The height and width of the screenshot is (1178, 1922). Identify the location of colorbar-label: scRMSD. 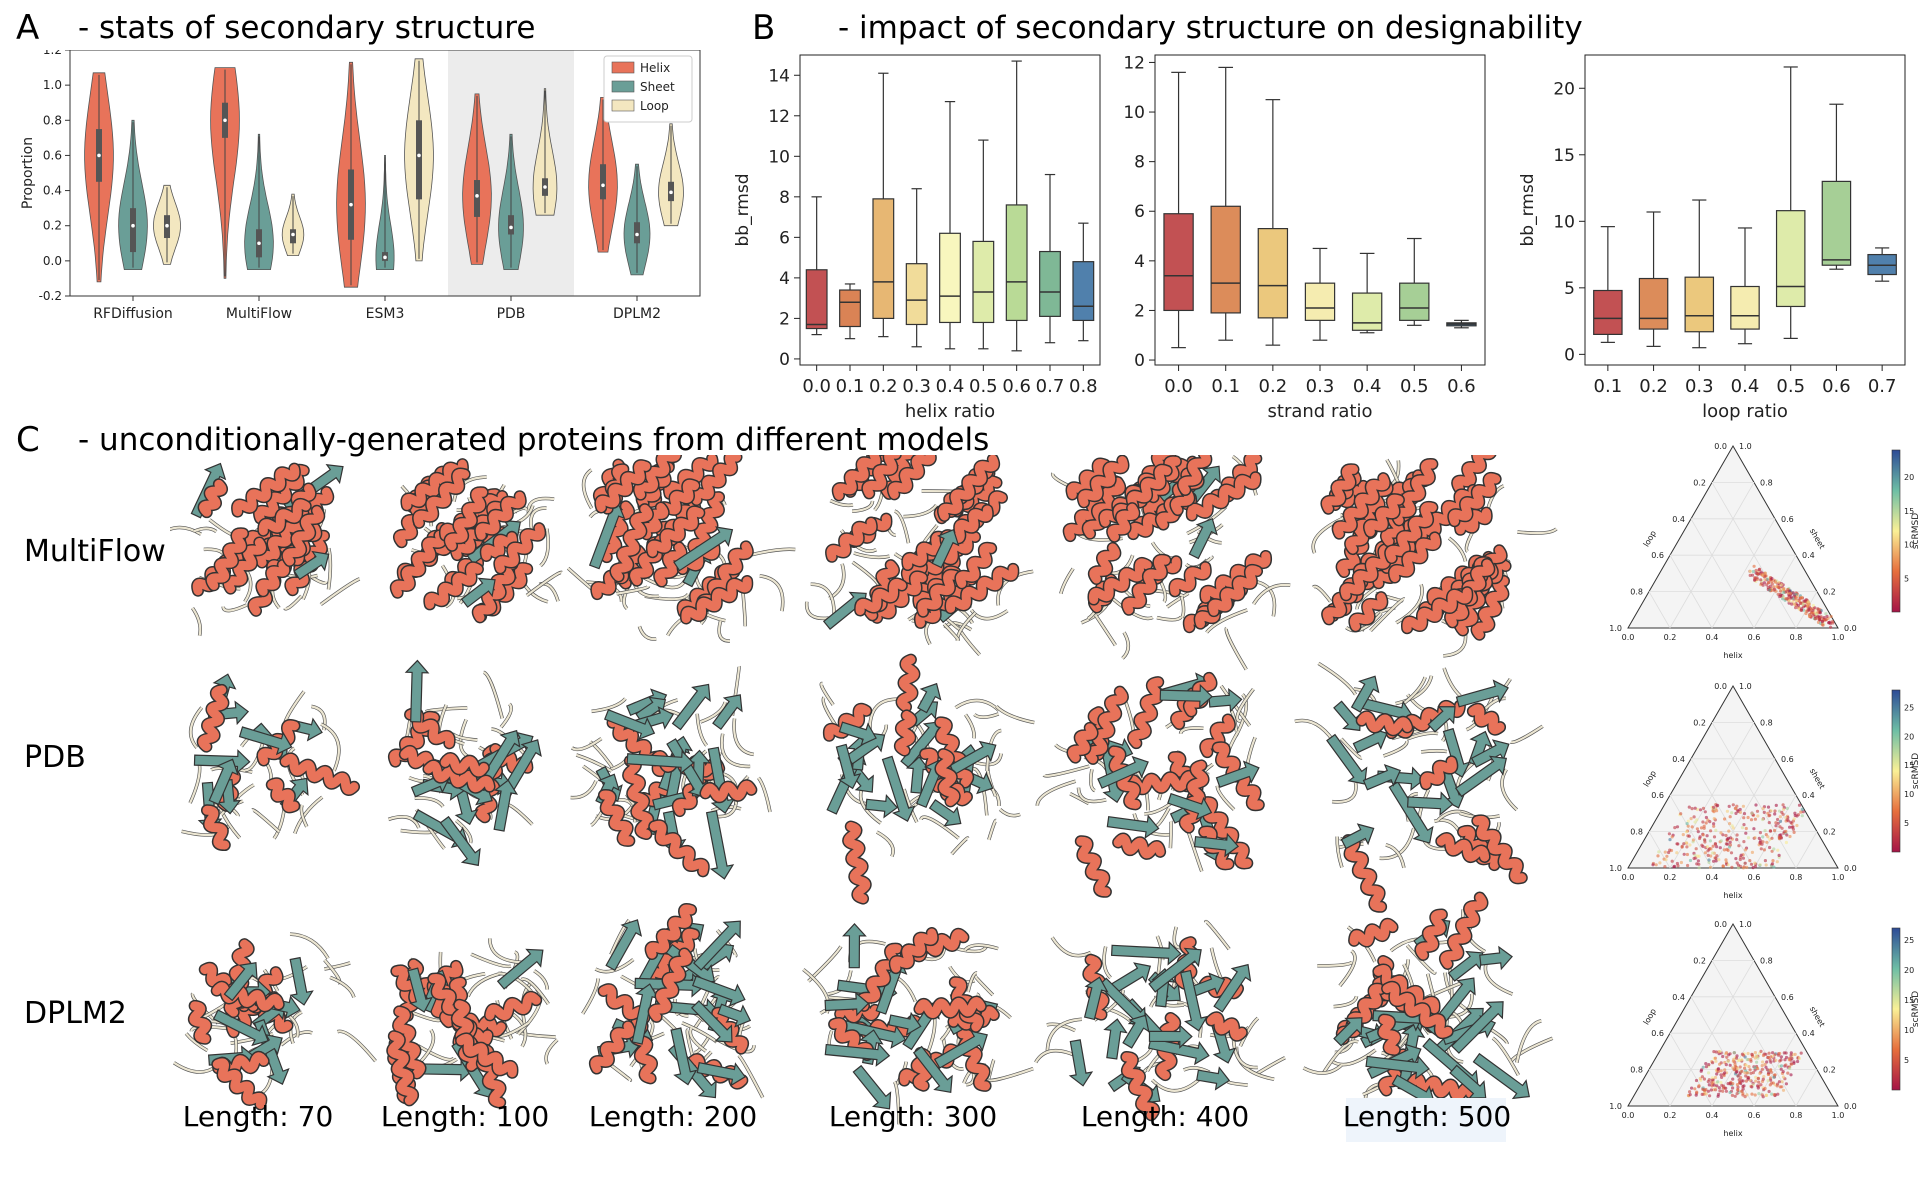
(1916, 531).